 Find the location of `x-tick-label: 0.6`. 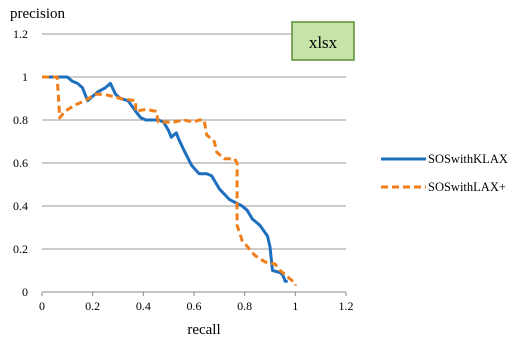

x-tick-label: 0.6 is located at coordinates (194, 306).